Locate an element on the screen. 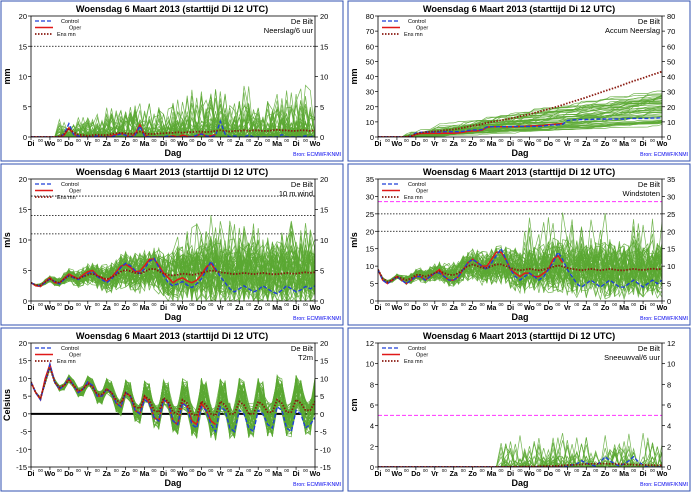  y-tick-label: 40 is located at coordinates (370, 77).